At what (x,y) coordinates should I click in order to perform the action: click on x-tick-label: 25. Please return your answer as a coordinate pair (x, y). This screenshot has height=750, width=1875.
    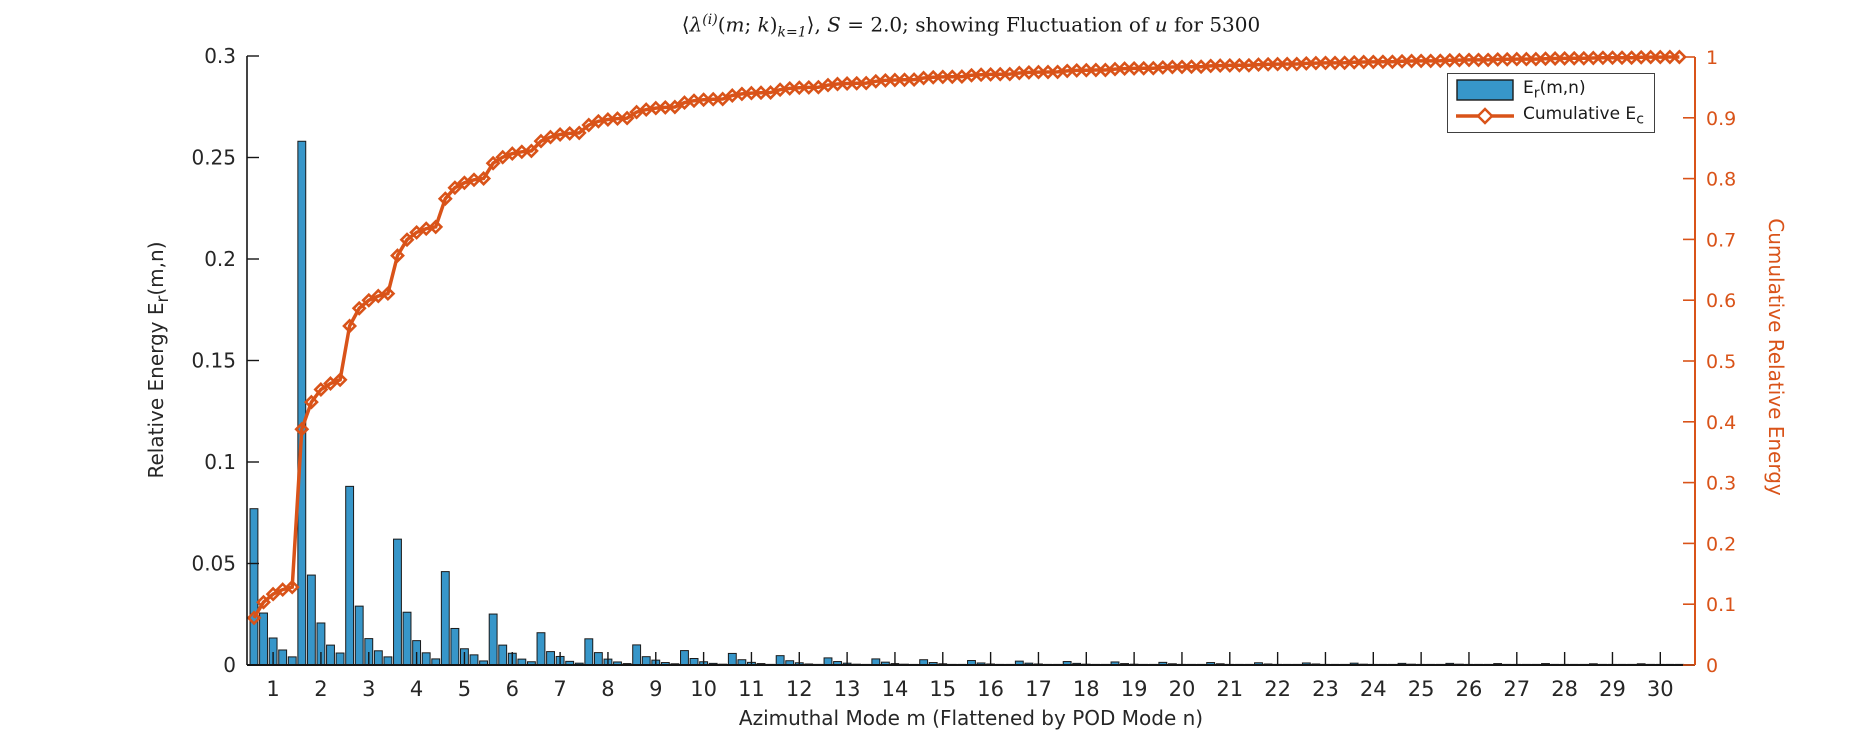
    Looking at the image, I should click on (1421, 689).